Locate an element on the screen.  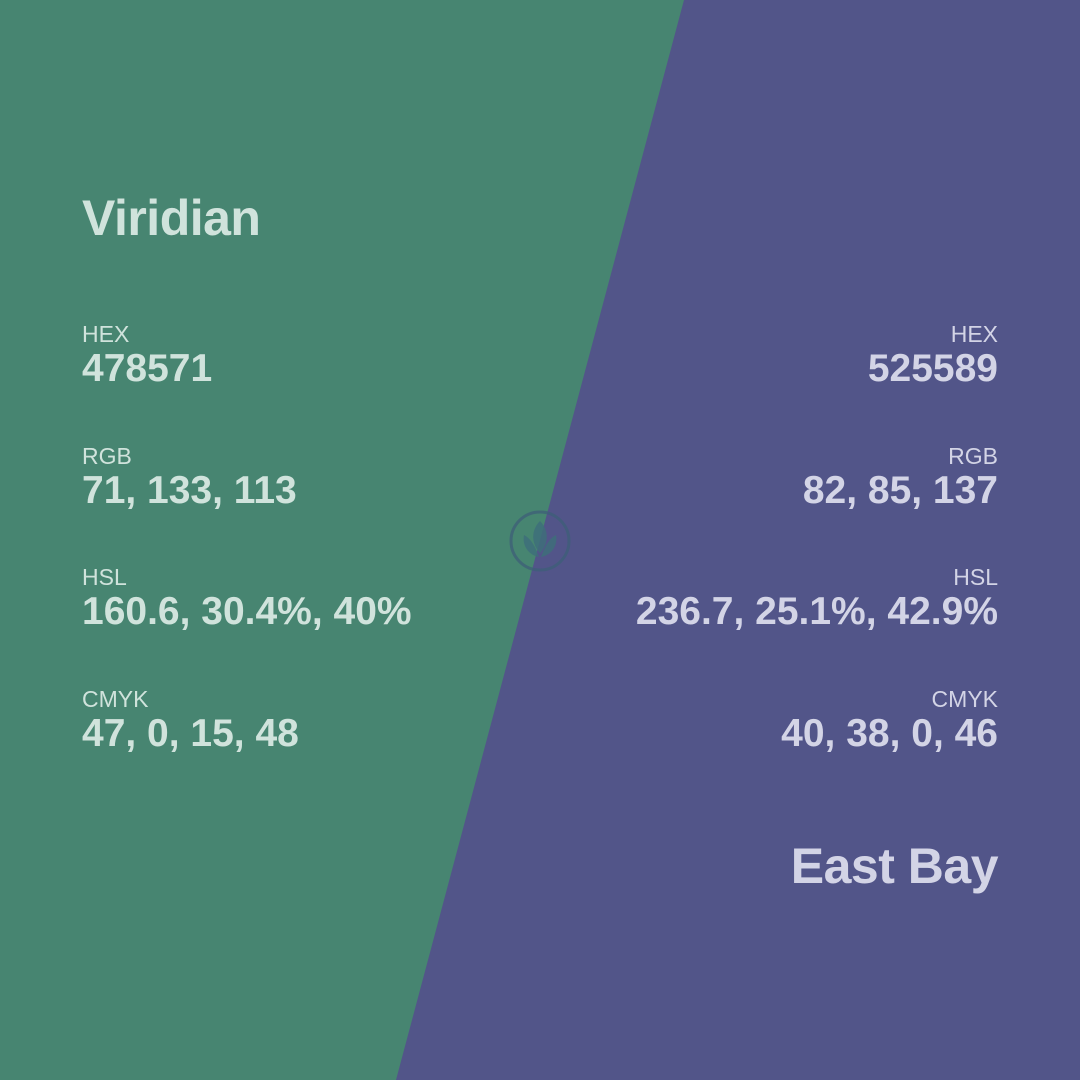
right-rgb-value: 82, 85, 137 is located at coordinates (900, 490).